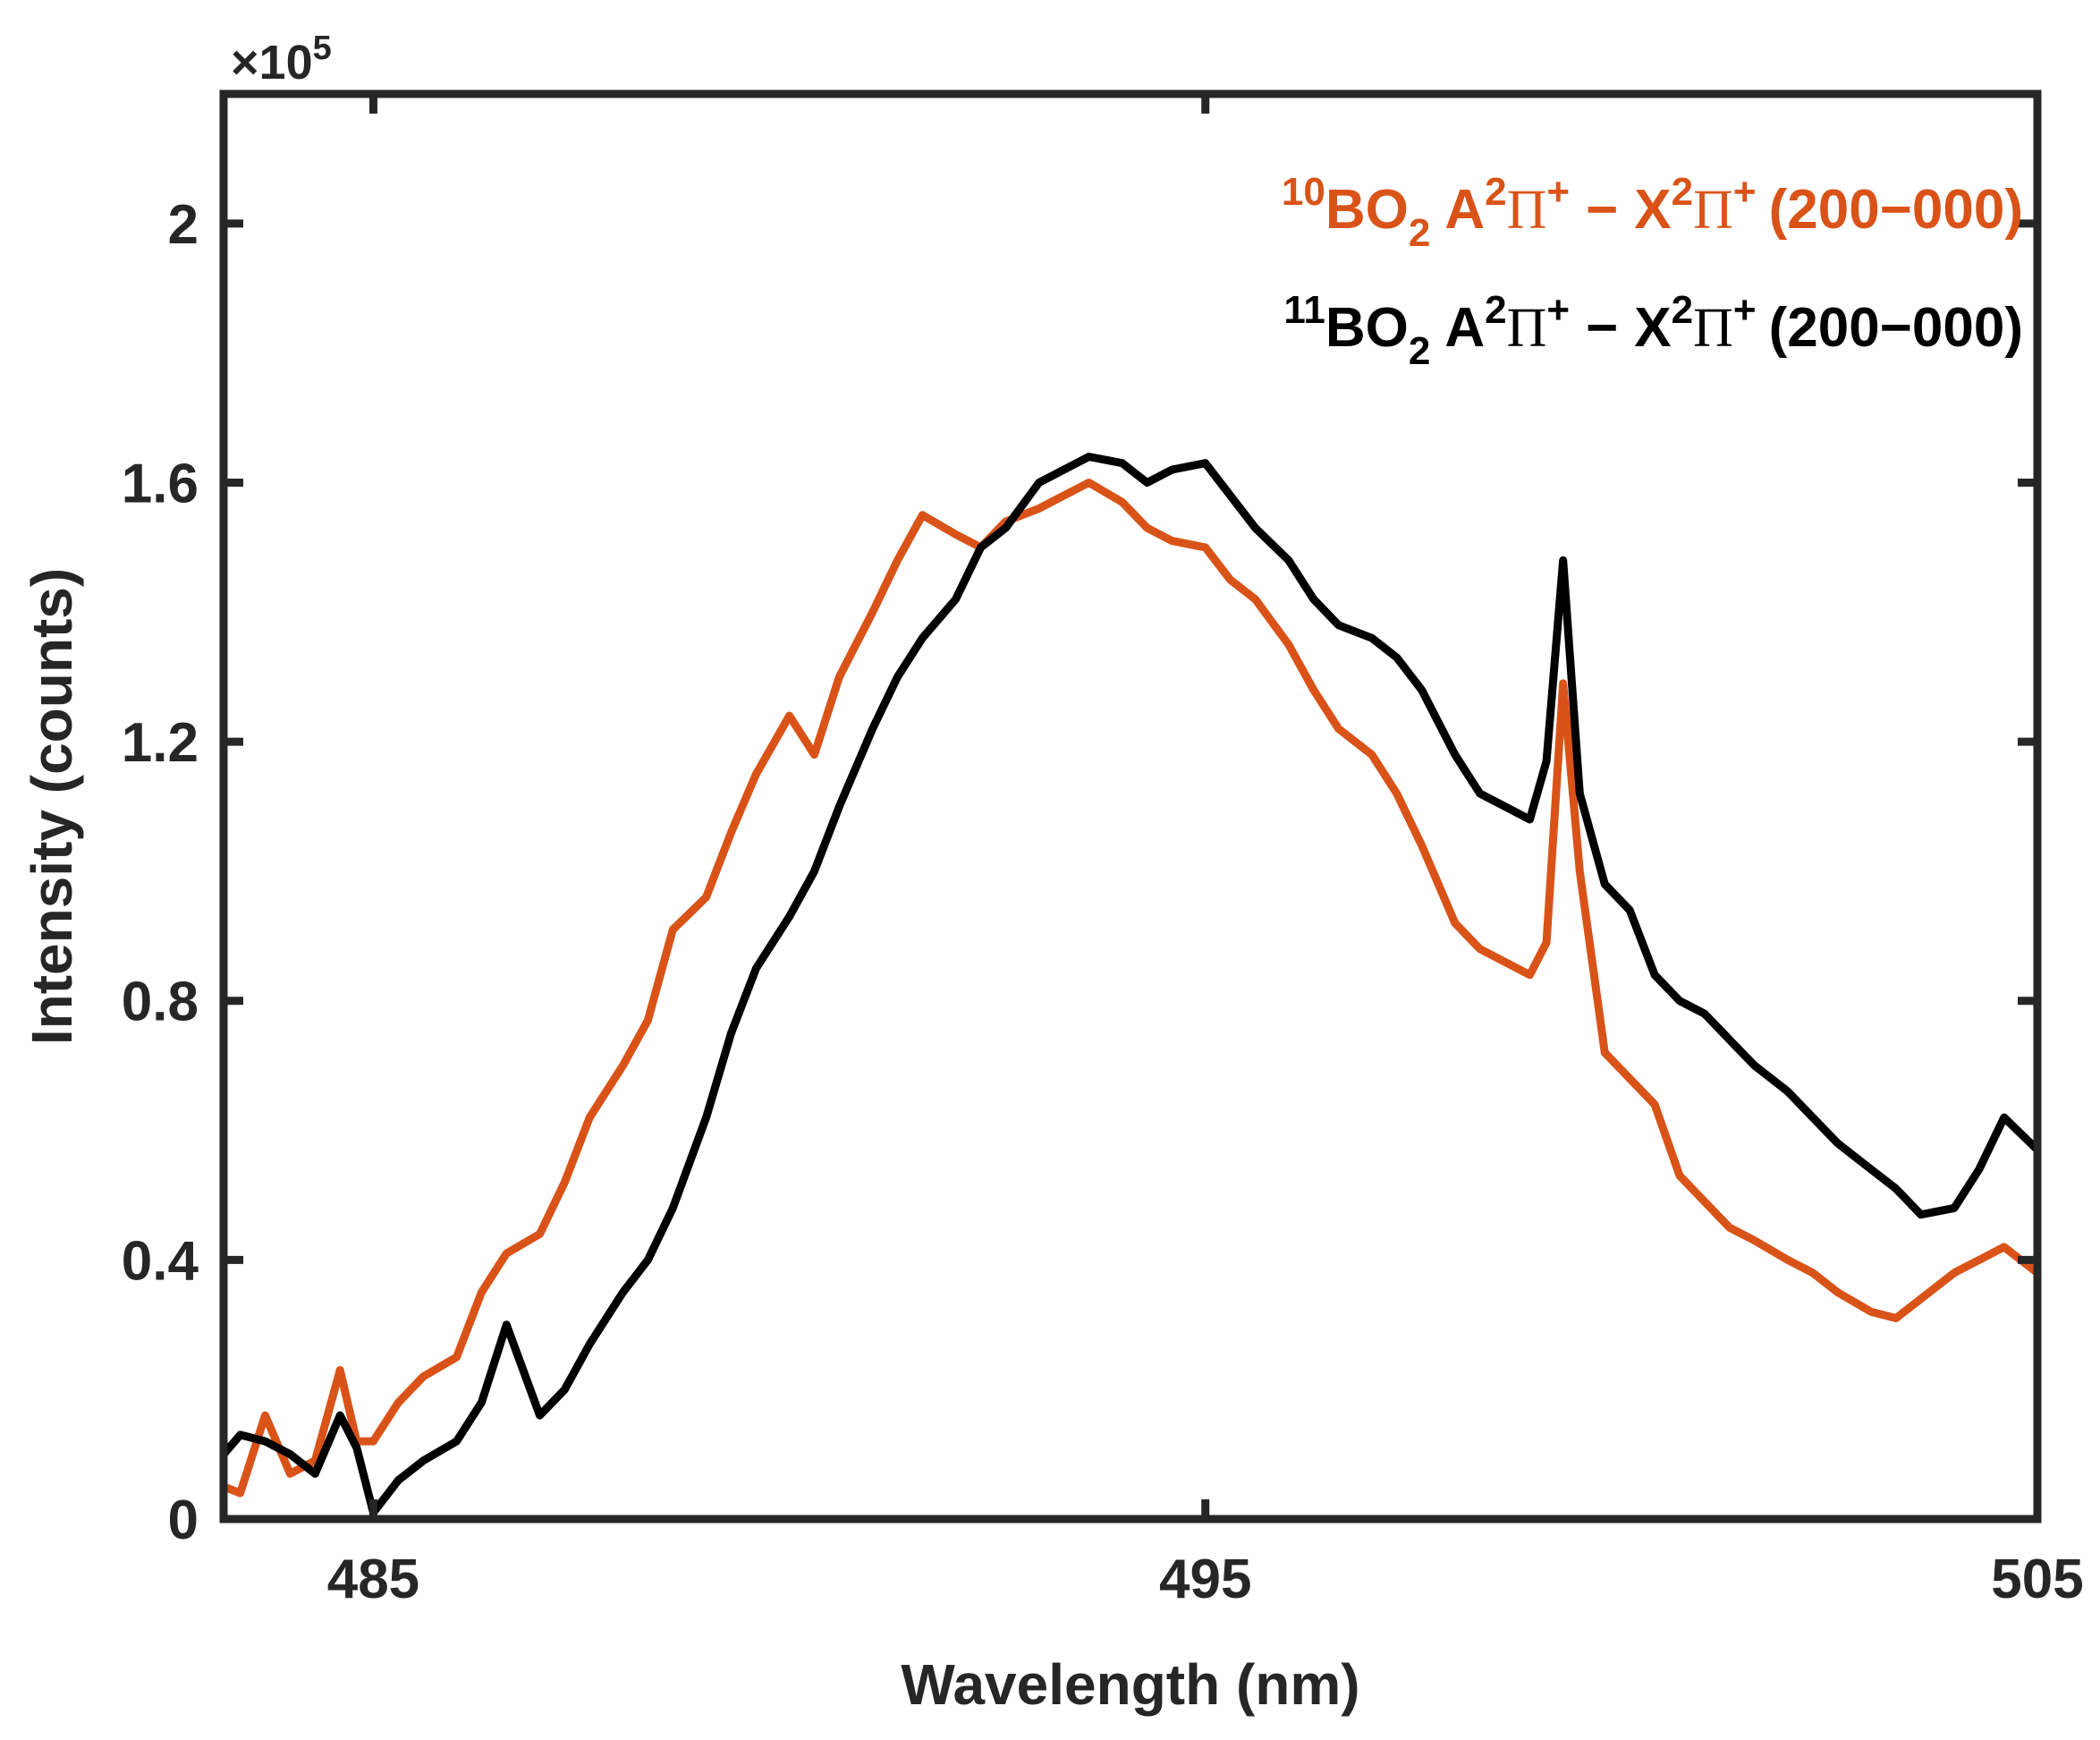 The height and width of the screenshot is (1740, 2100). I want to click on legend-iso: 11, so click(1304, 310).